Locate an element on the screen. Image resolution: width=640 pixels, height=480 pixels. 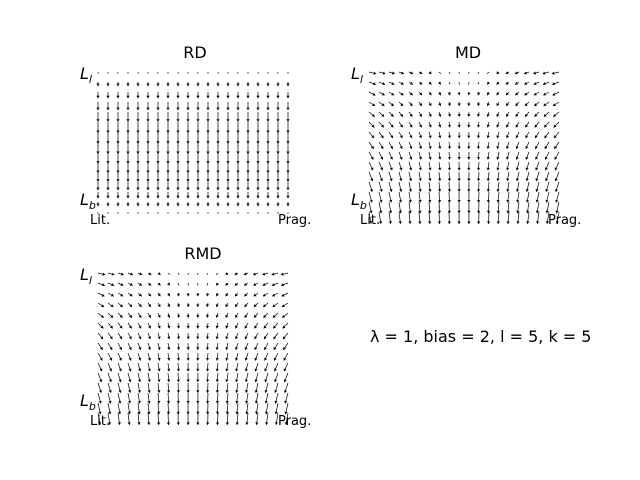
quiver-arrow is located at coordinates (178, 284).